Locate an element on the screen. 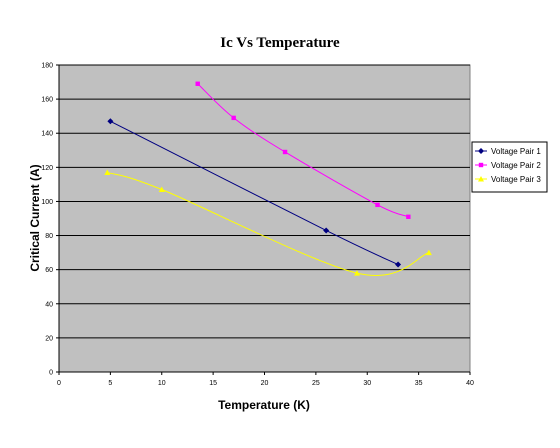  legend-entry-3: Voltage Pair 3 is located at coordinates (508, 179).